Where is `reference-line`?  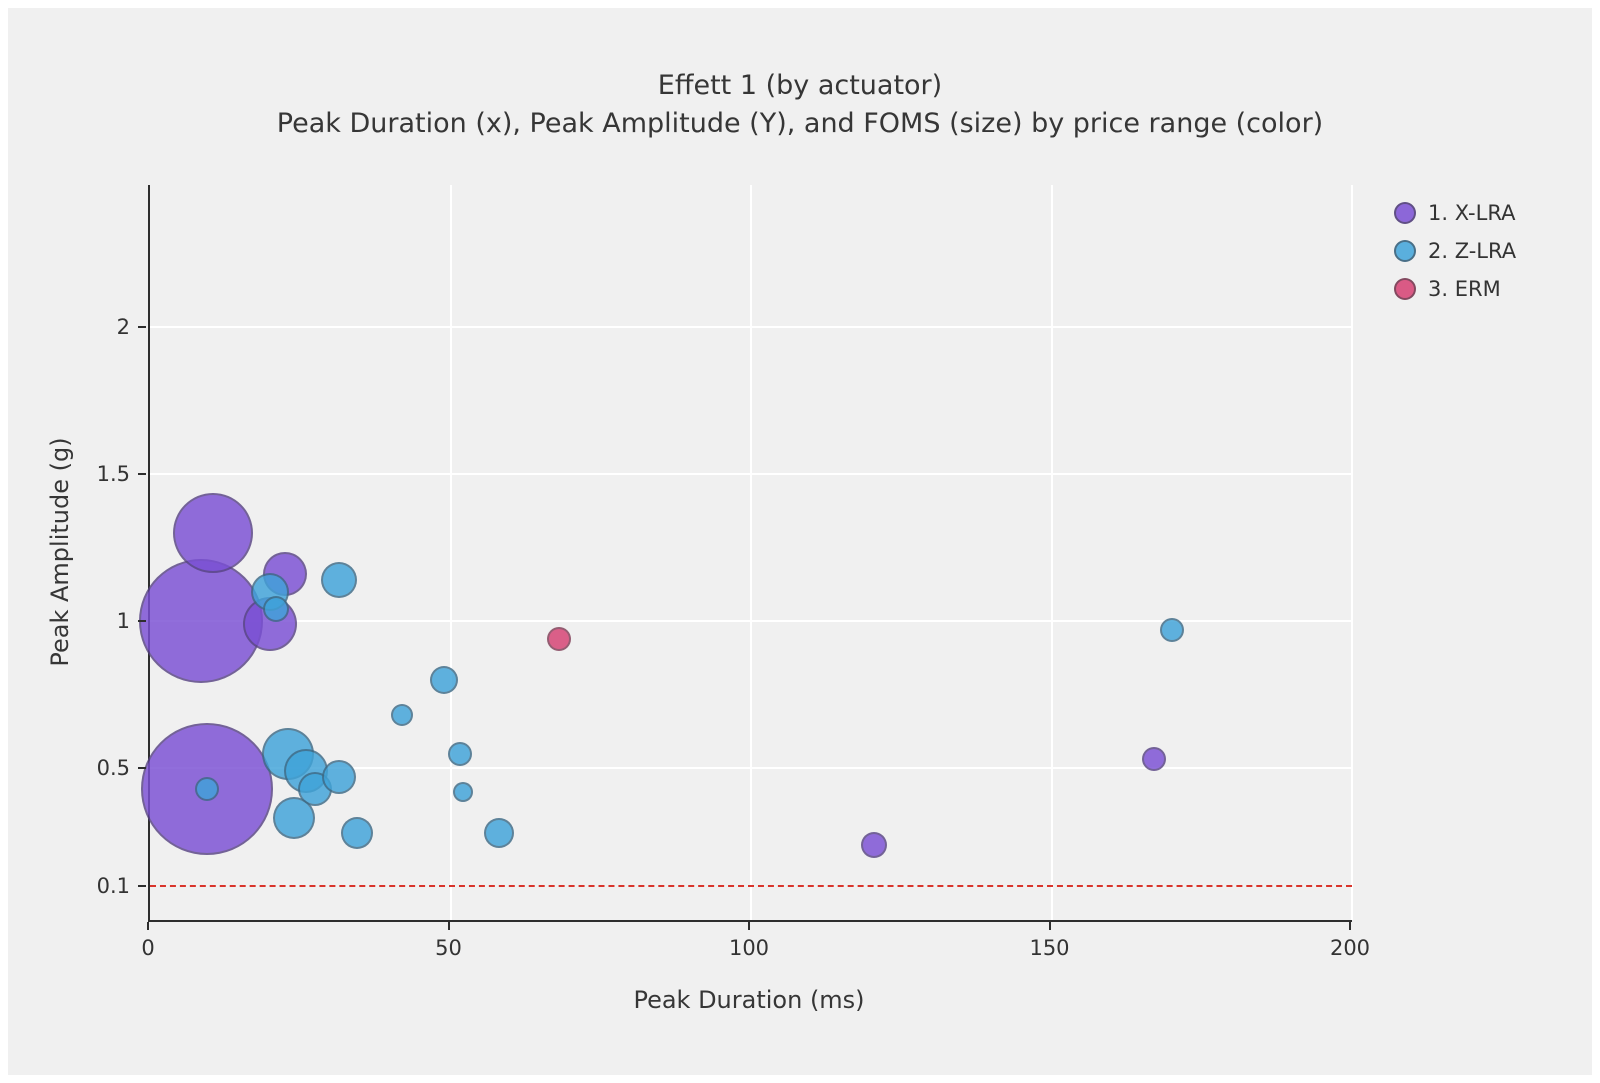 reference-line is located at coordinates (751, 885).